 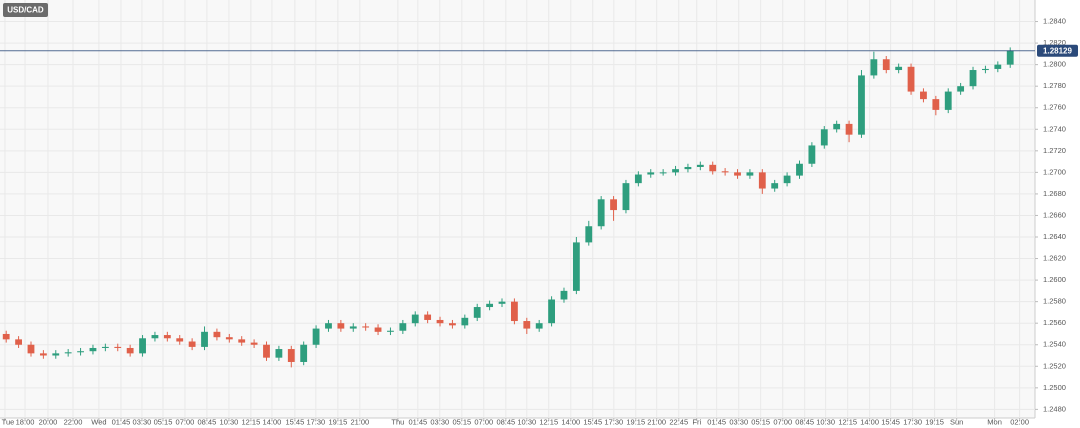 What do you see at coordinates (73, 421) in the screenshot?
I see `x-tick-label: 22:00` at bounding box center [73, 421].